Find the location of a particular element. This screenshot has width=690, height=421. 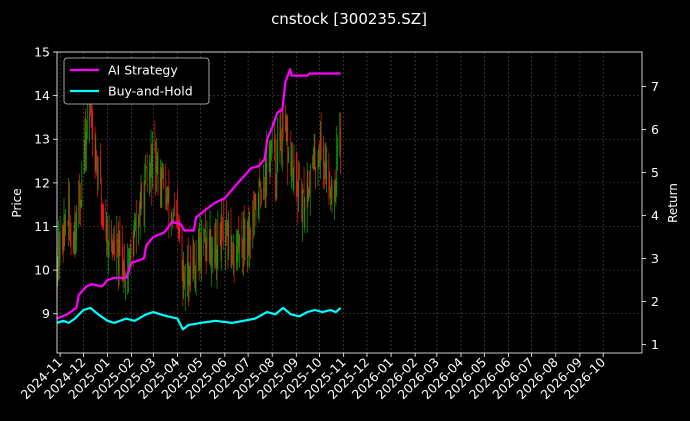

left-tick-label: 13 is located at coordinates (42, 139).